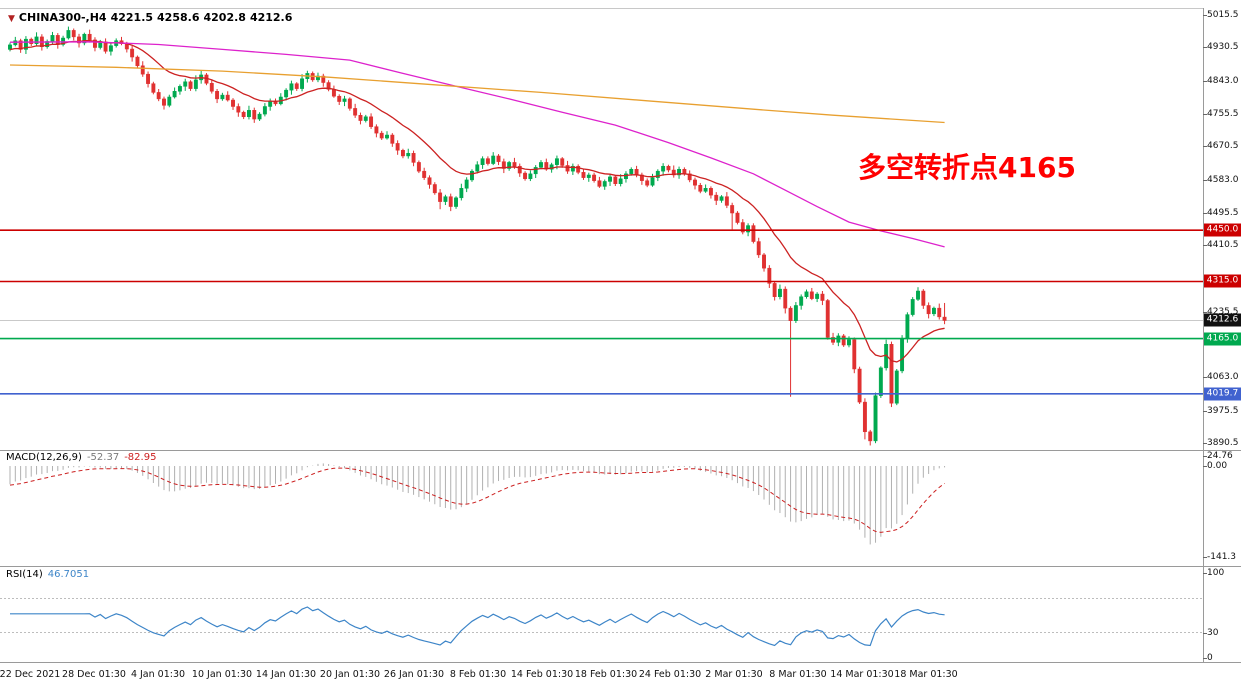  Describe the element at coordinates (620, 566) in the screenshot. I see `rsi-panel-separator` at that location.